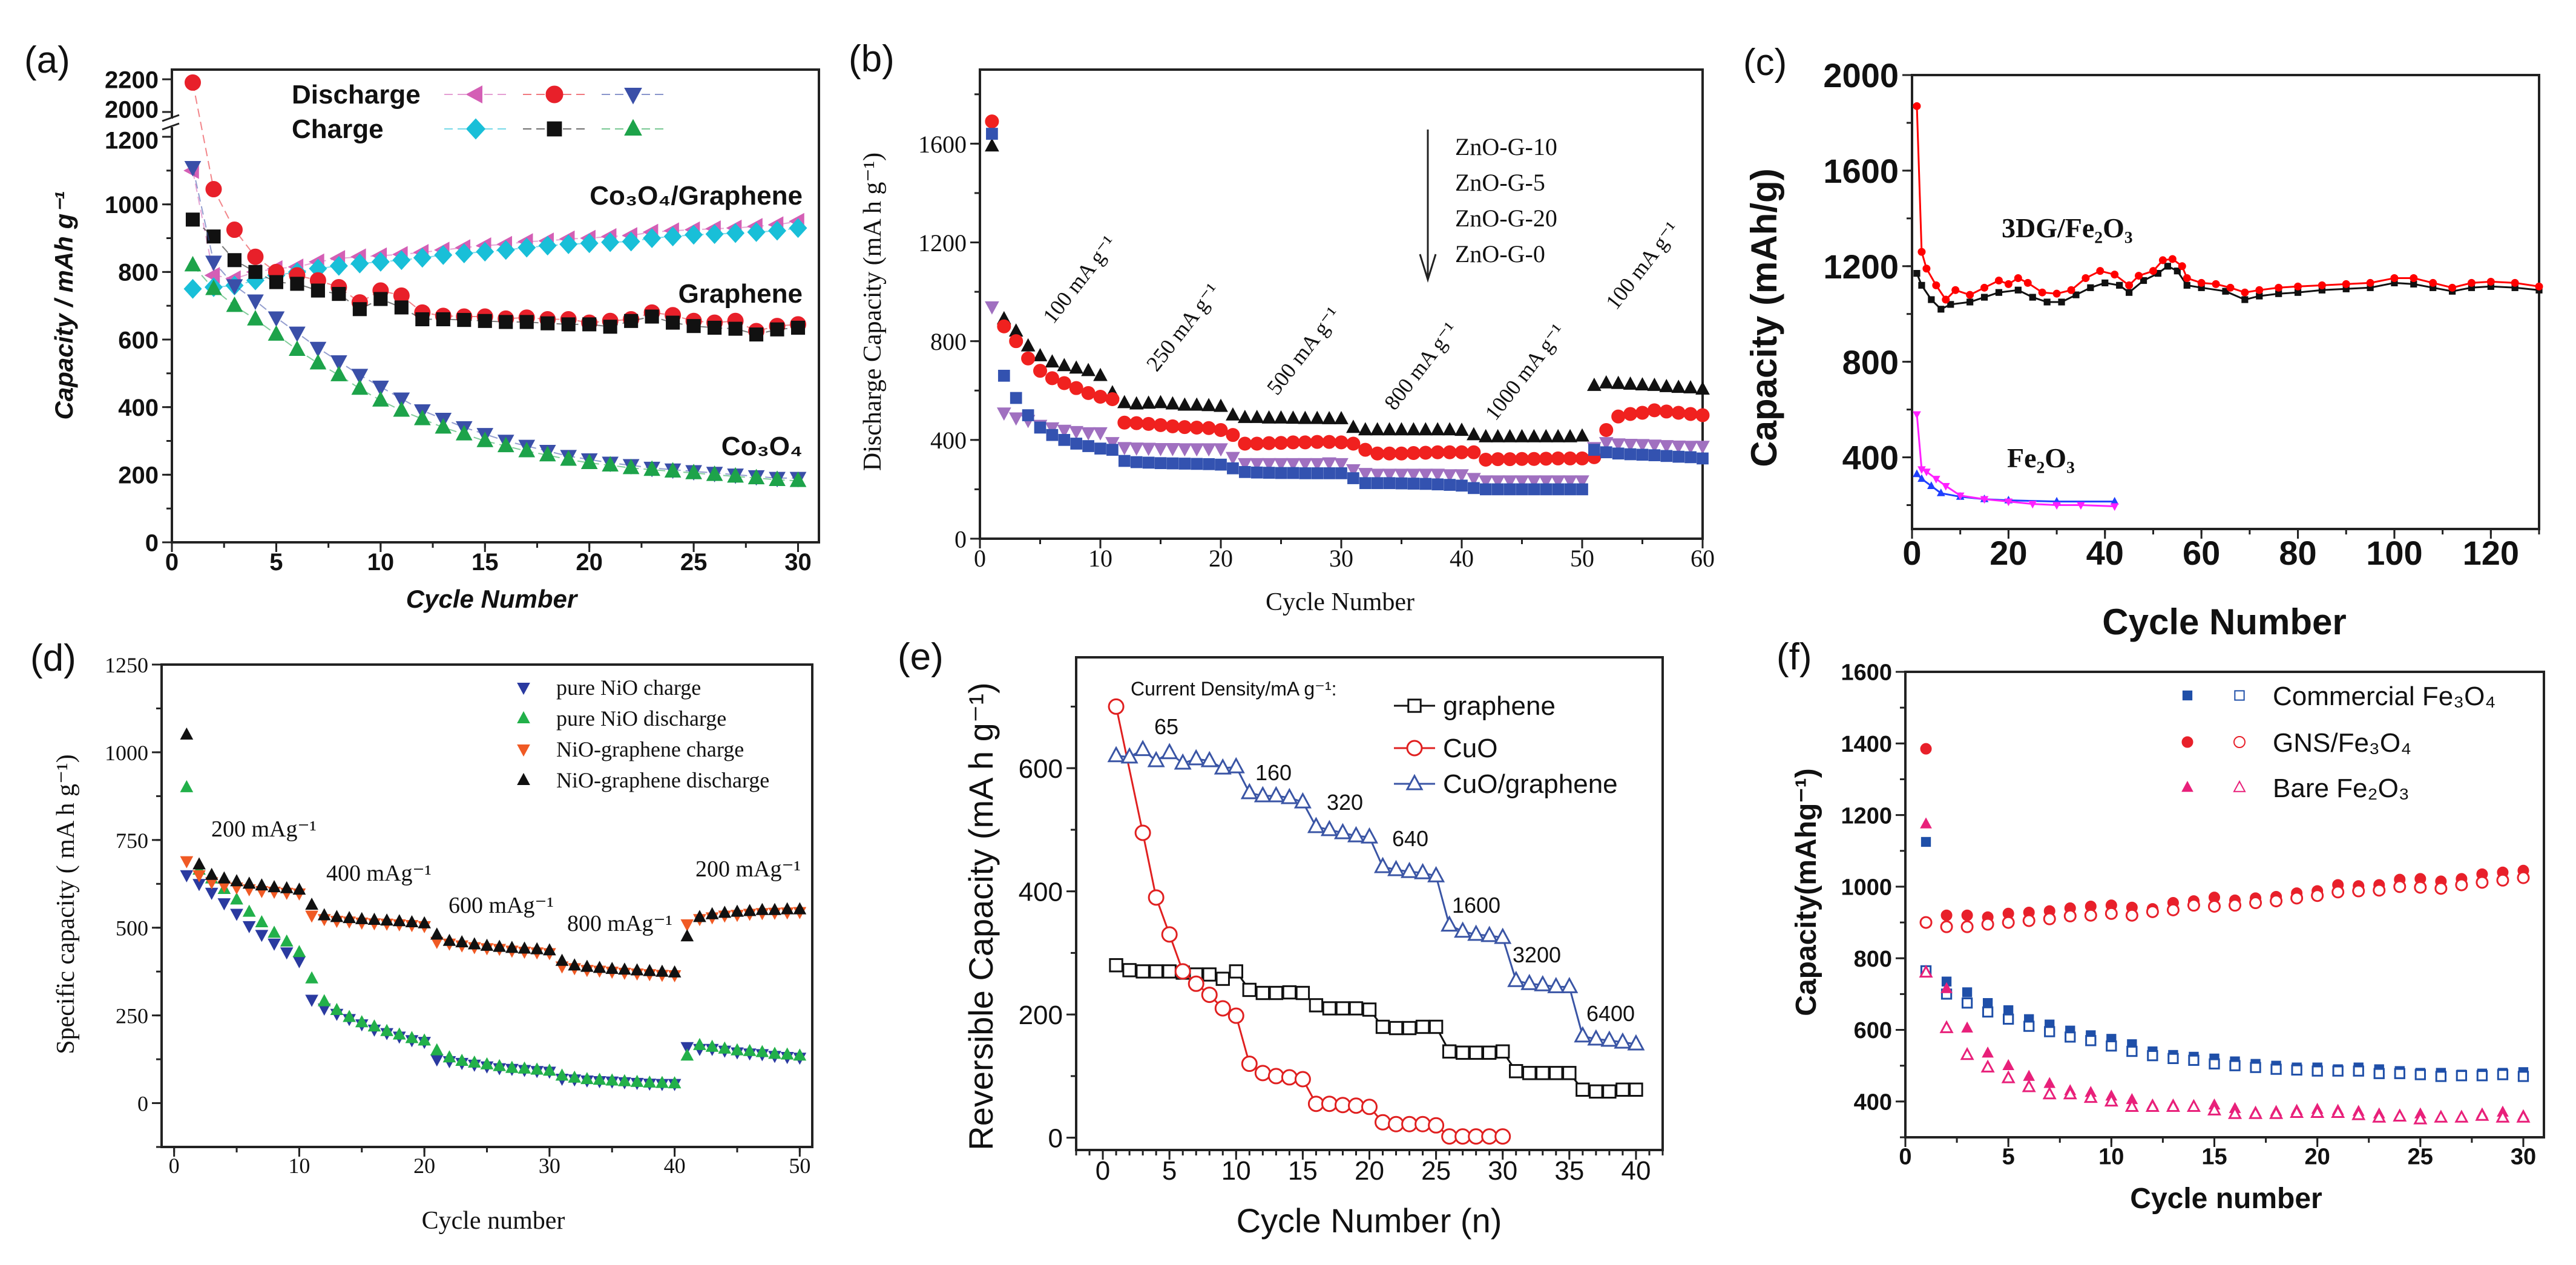 The height and width of the screenshot is (1265, 2576). I want to click on y-tick-label: 1200, so click(132, 140).